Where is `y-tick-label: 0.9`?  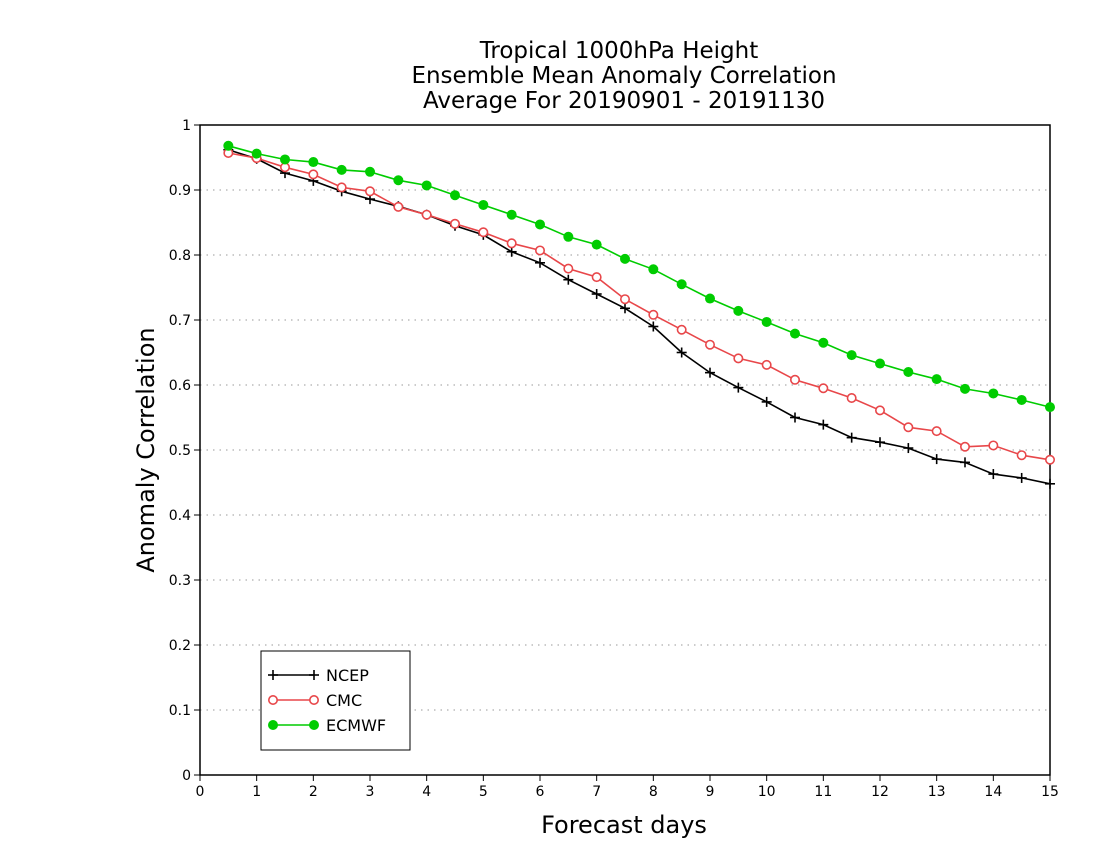
y-tick-label: 0.9 is located at coordinates (180, 191).